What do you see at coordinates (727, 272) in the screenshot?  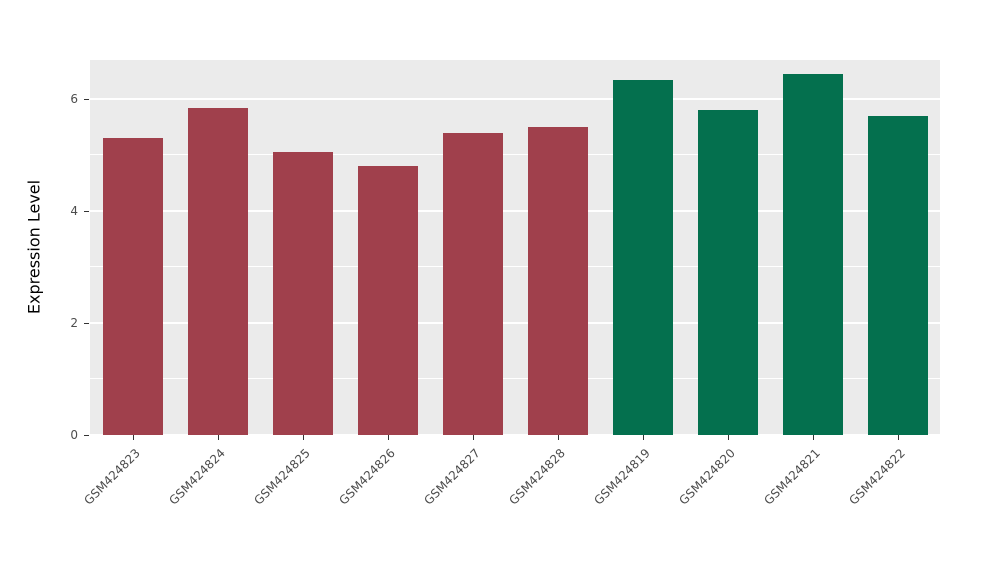 I see `bar-GSM424820` at bounding box center [727, 272].